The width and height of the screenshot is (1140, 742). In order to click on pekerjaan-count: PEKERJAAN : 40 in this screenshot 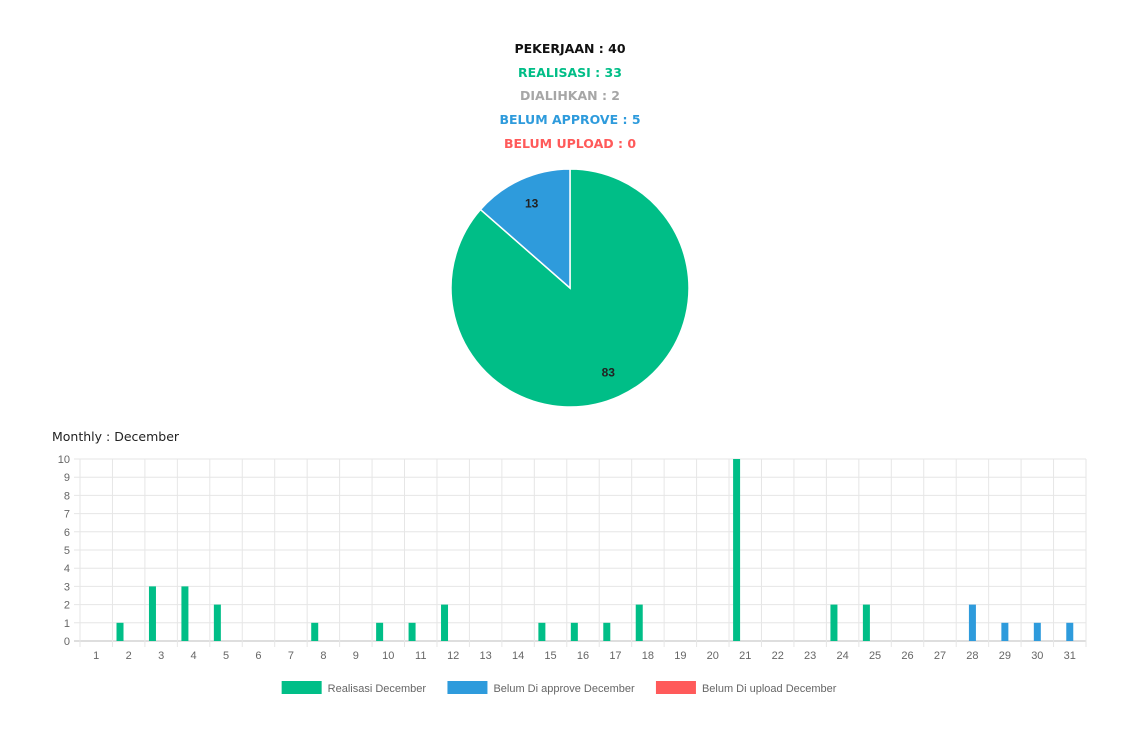, I will do `click(570, 48)`.